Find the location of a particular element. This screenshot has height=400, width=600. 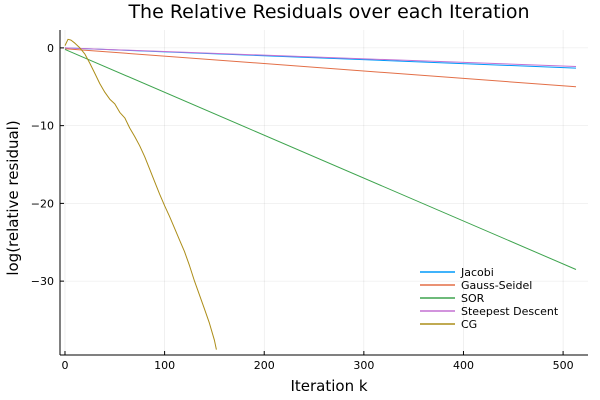

x-tick-label: 100 is located at coordinates (164, 365).